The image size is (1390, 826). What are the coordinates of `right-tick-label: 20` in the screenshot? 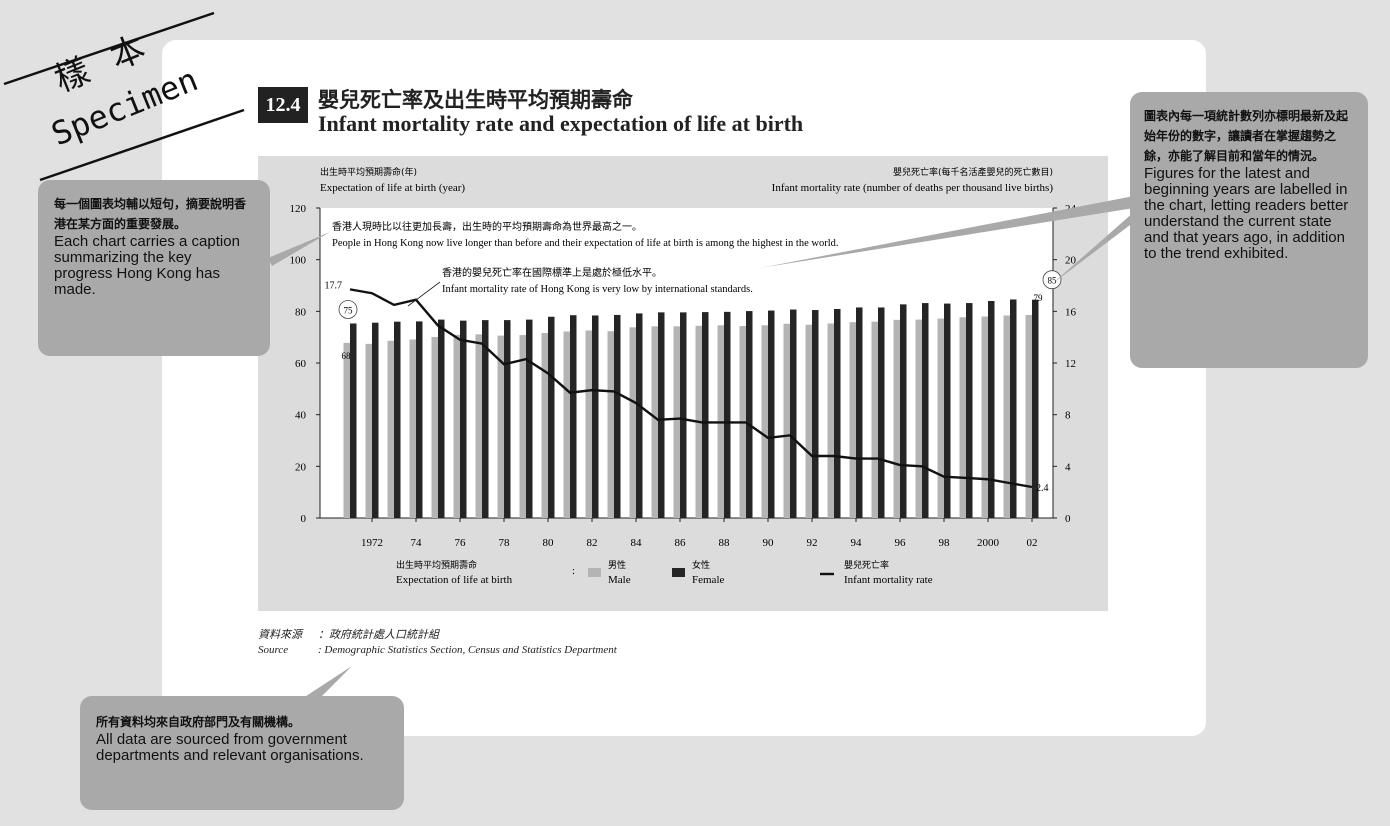 It's located at (1071, 261).